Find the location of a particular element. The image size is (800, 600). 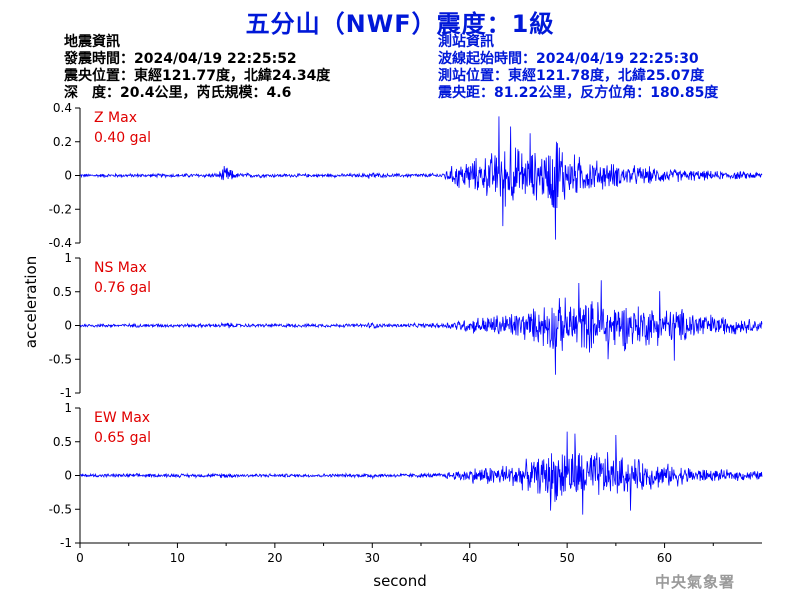

y-tick-label-ew: 0.5 is located at coordinates (62, 442).